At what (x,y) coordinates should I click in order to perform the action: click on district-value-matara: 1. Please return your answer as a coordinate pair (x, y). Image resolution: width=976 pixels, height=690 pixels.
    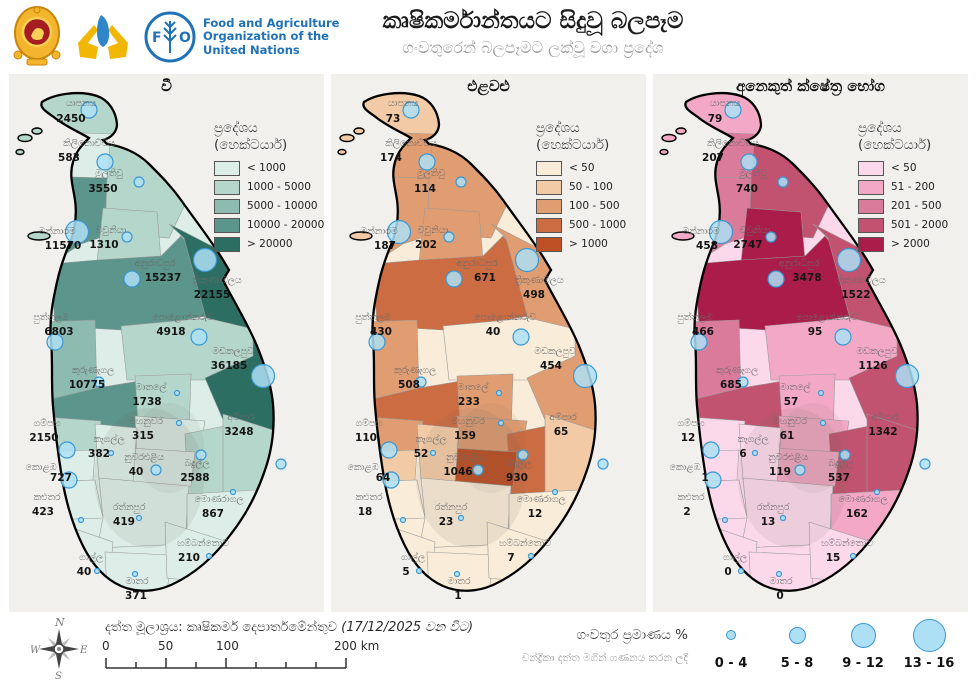
    Looking at the image, I should click on (457, 596).